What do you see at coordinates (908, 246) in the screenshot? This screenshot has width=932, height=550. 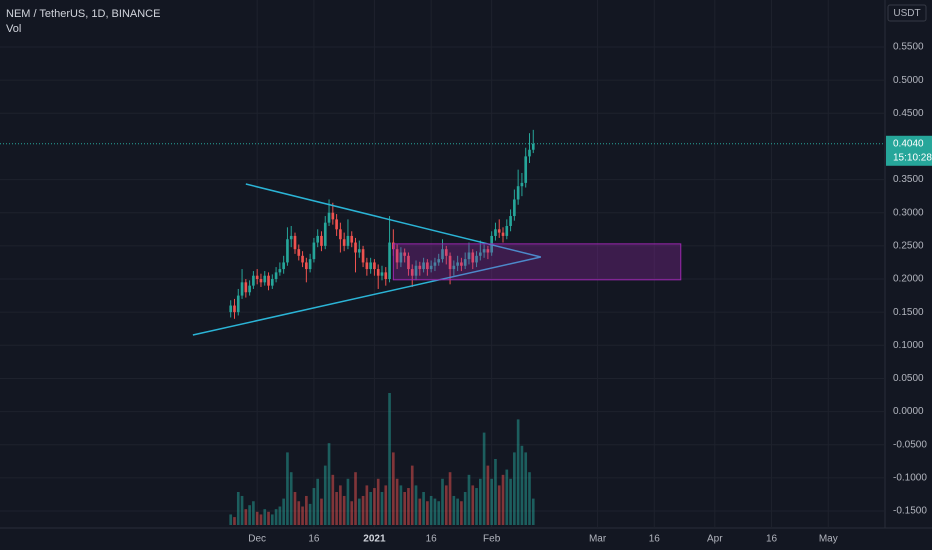 I see `y-tick-label: 0.2500` at bounding box center [908, 246].